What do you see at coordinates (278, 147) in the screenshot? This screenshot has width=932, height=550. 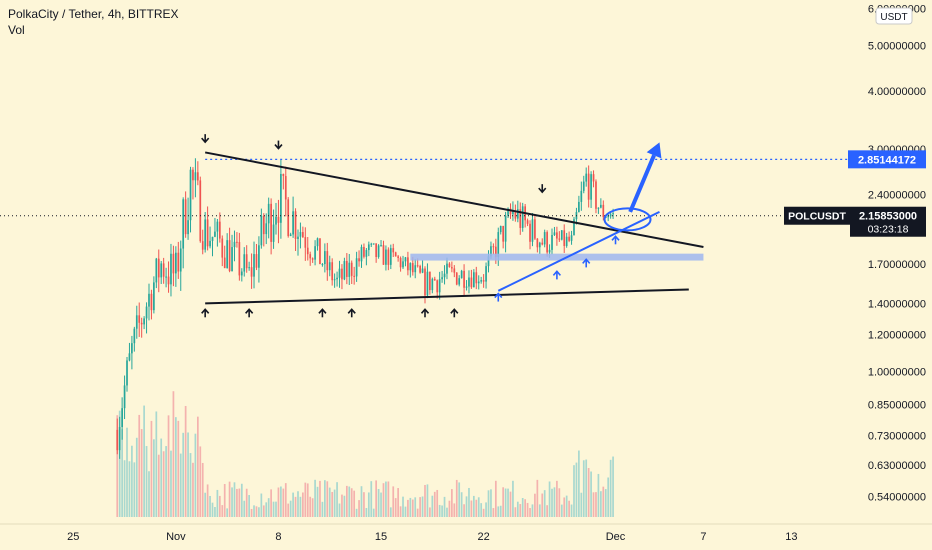 I see `arrow-down-marker` at bounding box center [278, 147].